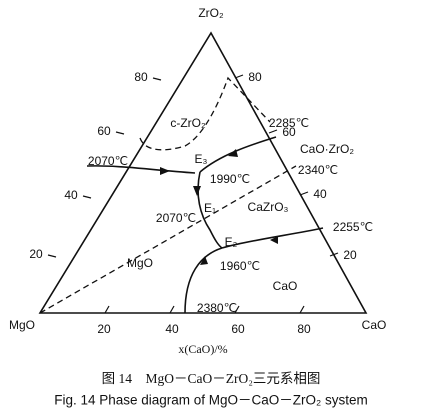 The width and height of the screenshot is (422, 413). What do you see at coordinates (22, 325) in the screenshot?
I see `vertex-label: MgO` at bounding box center [22, 325].